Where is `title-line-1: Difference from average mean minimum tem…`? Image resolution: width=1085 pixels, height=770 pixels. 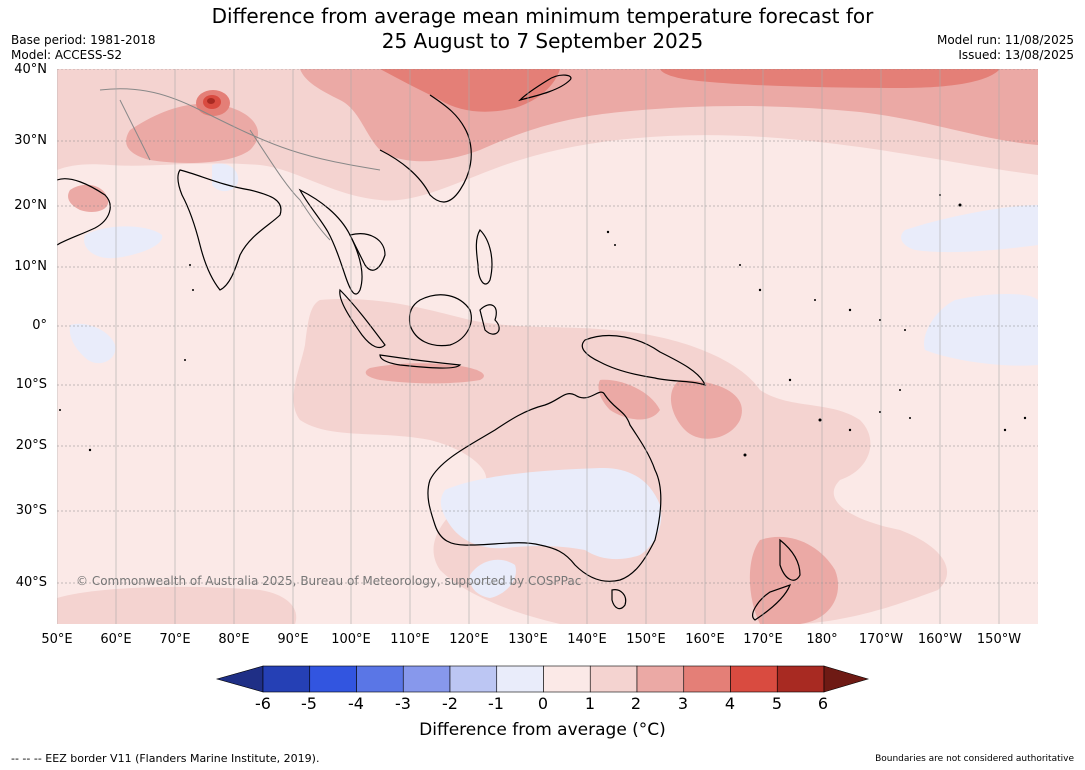 title-line-1: Difference from average mean minimum tem… is located at coordinates (542, 16).